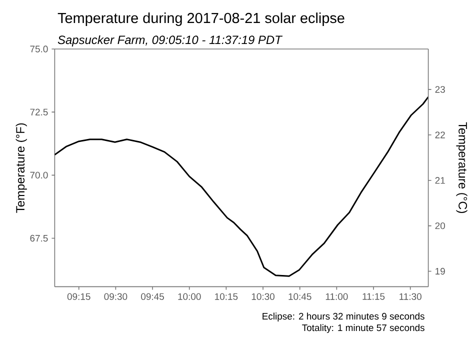 This screenshot has width=474, height=338. What do you see at coordinates (263, 296) in the screenshot?
I see `x-tick-label: 10:30` at bounding box center [263, 296].